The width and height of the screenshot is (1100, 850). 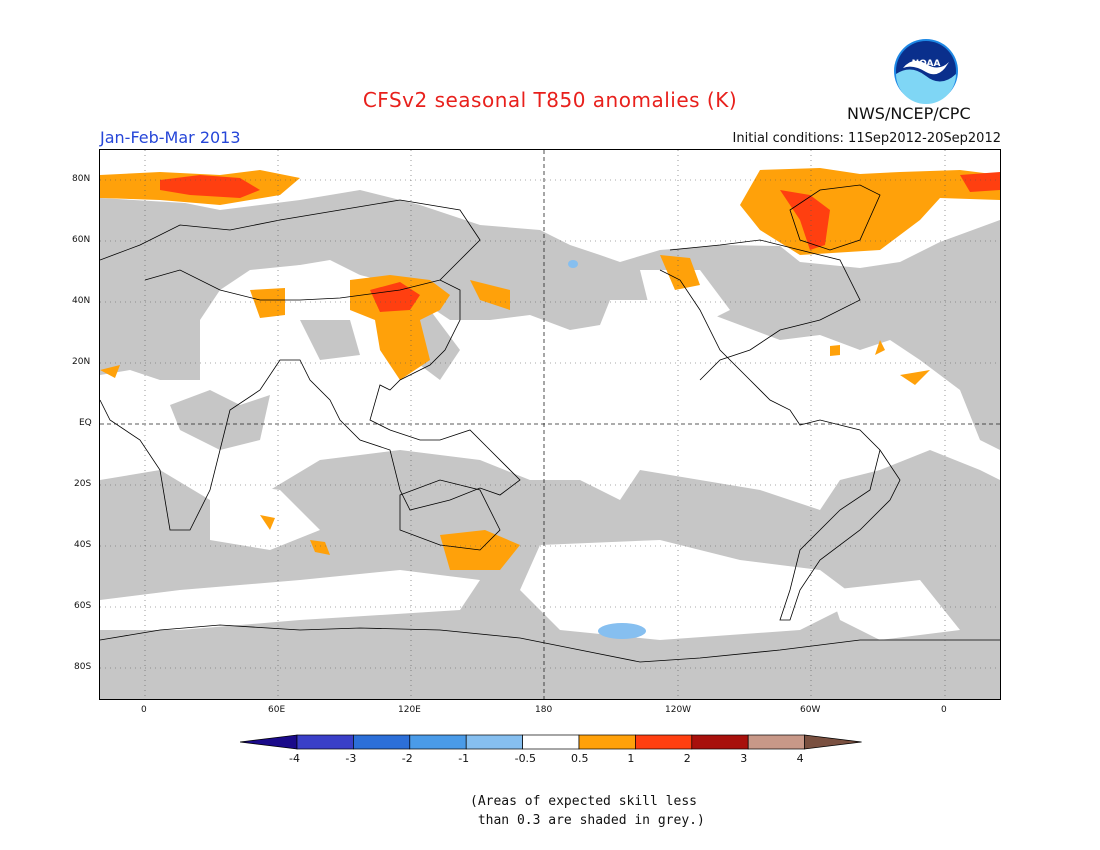 I want to click on colorbar, so click(x=551, y=742).